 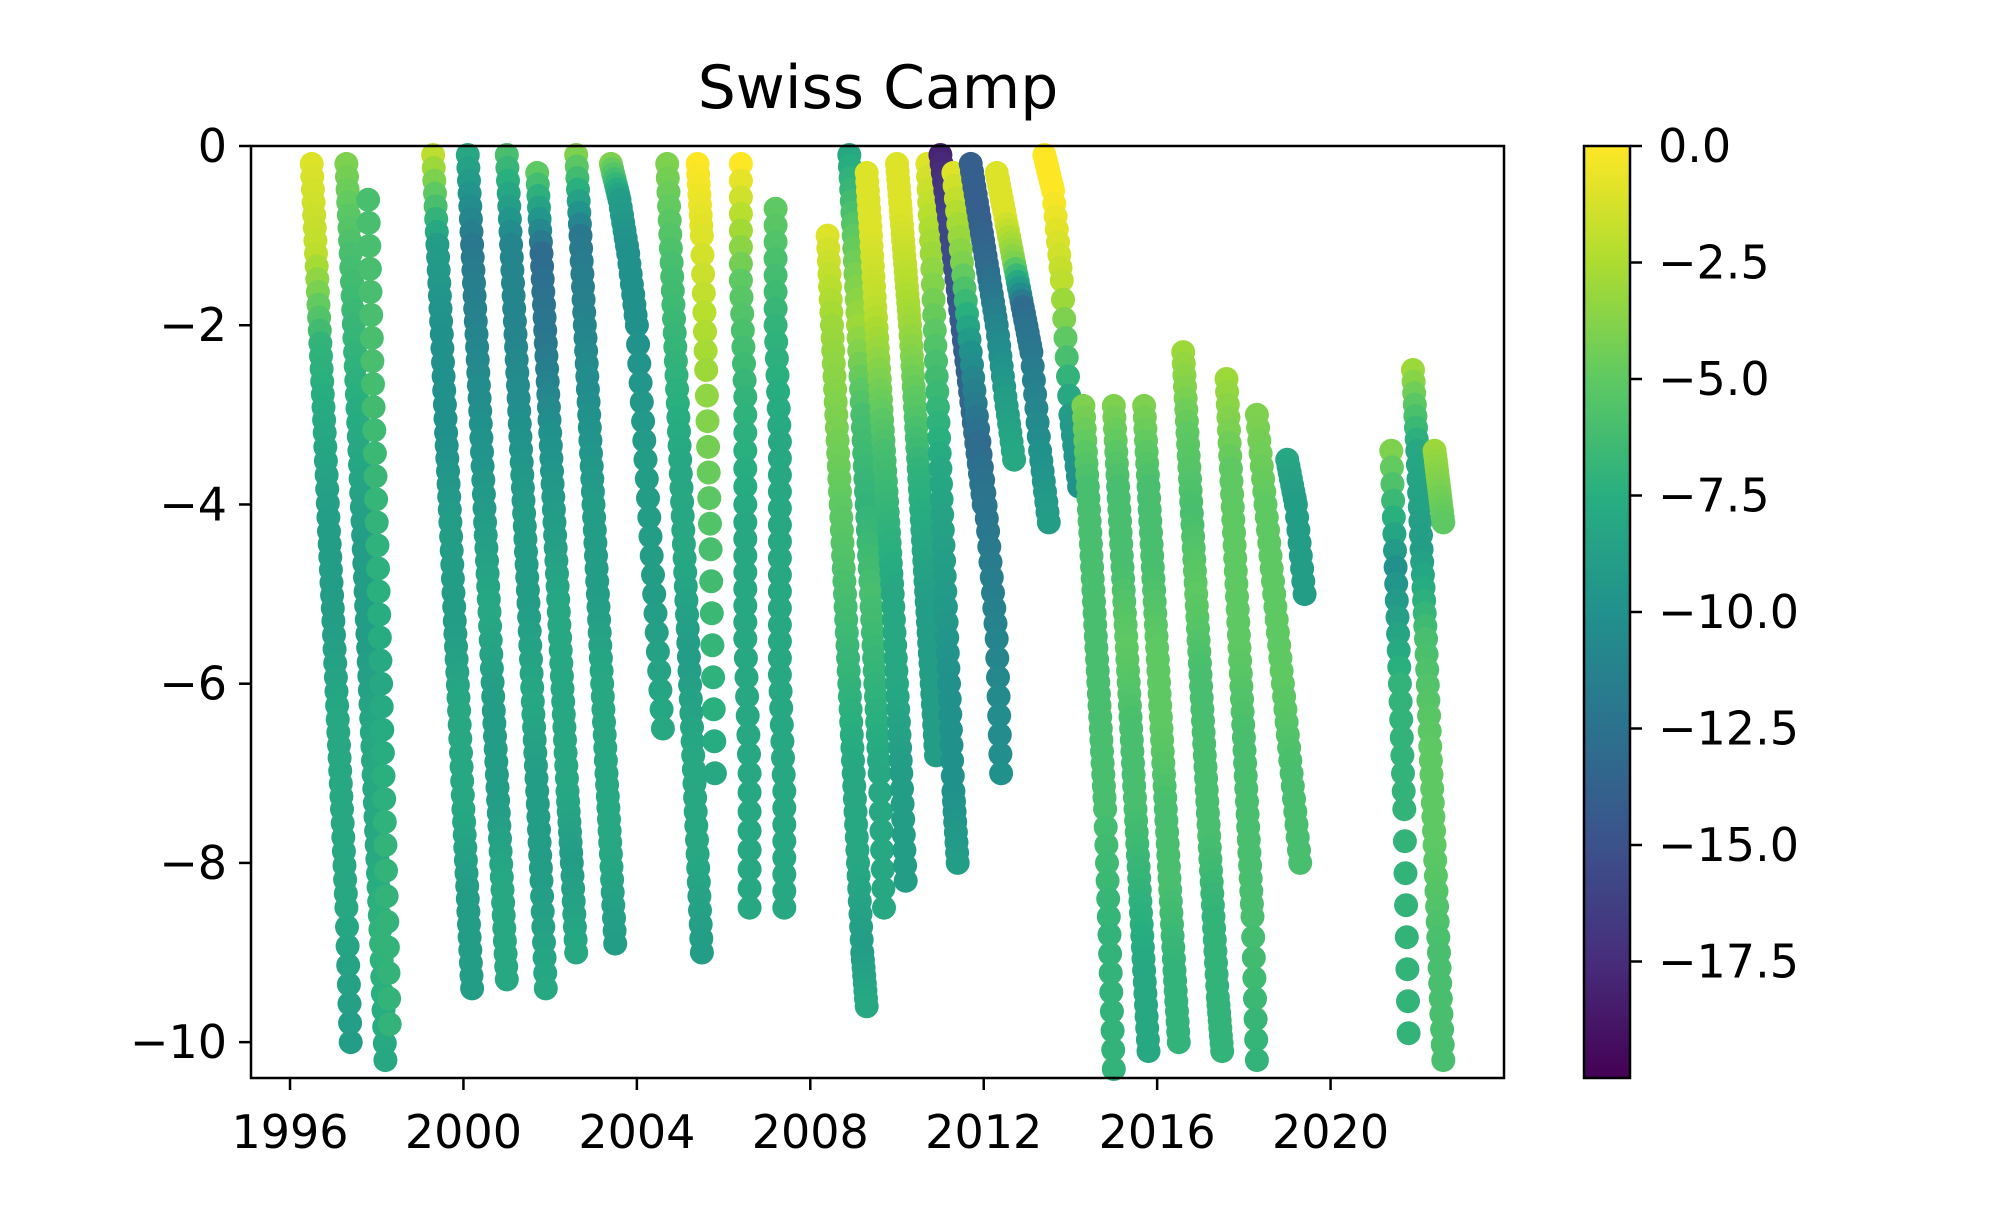 What do you see at coordinates (289, 1132) in the screenshot?
I see `x-tick-label: 1996` at bounding box center [289, 1132].